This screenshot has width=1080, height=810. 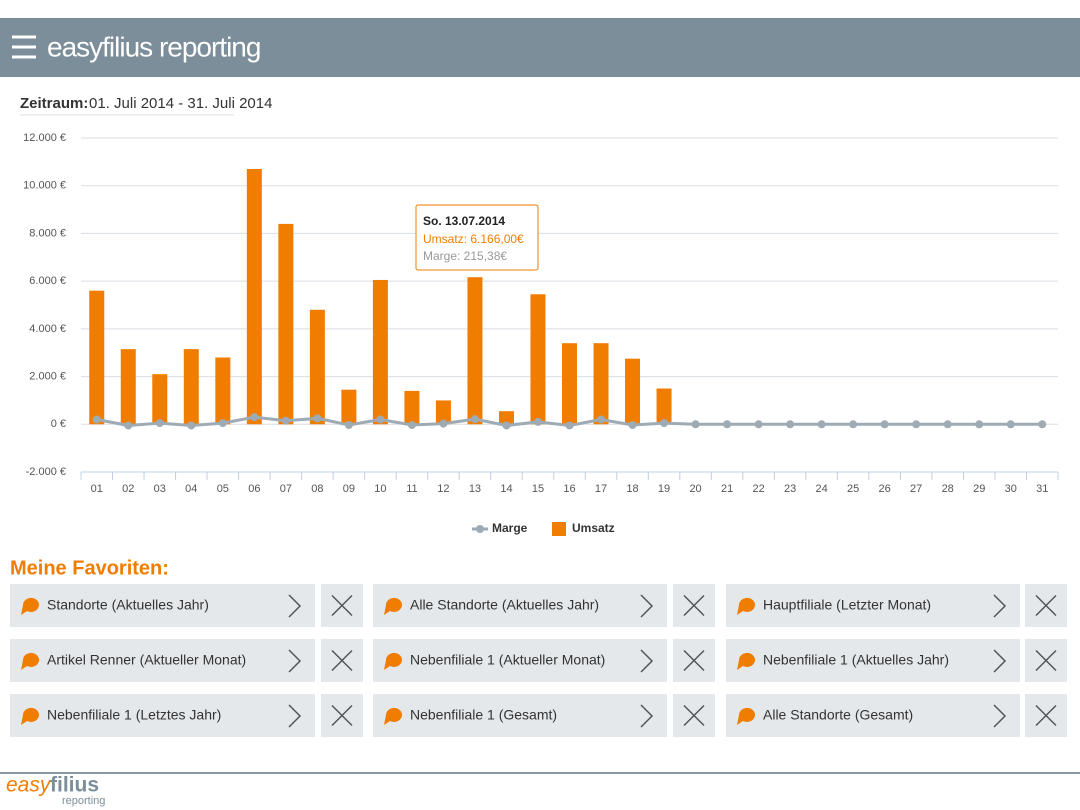 I want to click on x-tick-label: 20, so click(x=695, y=489).